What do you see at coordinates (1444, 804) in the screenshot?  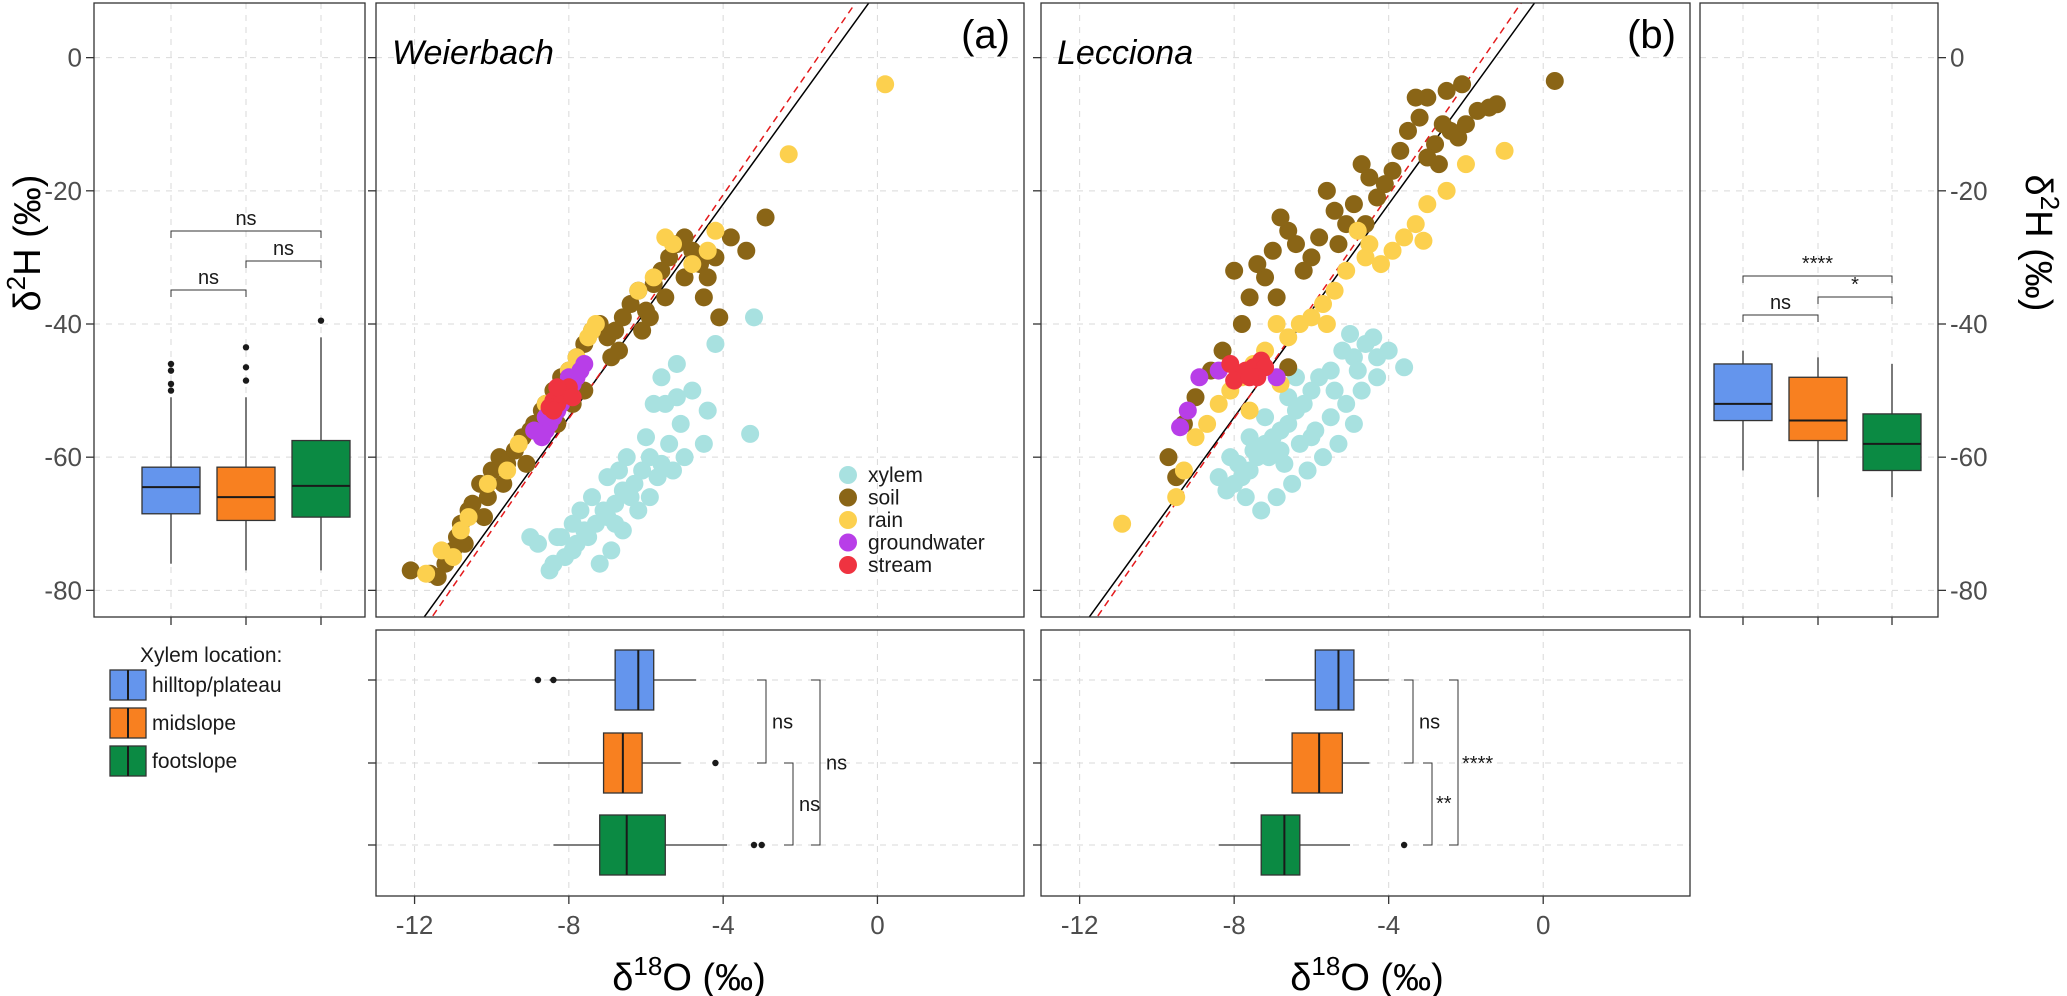 I see `significance-label: **` at bounding box center [1444, 804].